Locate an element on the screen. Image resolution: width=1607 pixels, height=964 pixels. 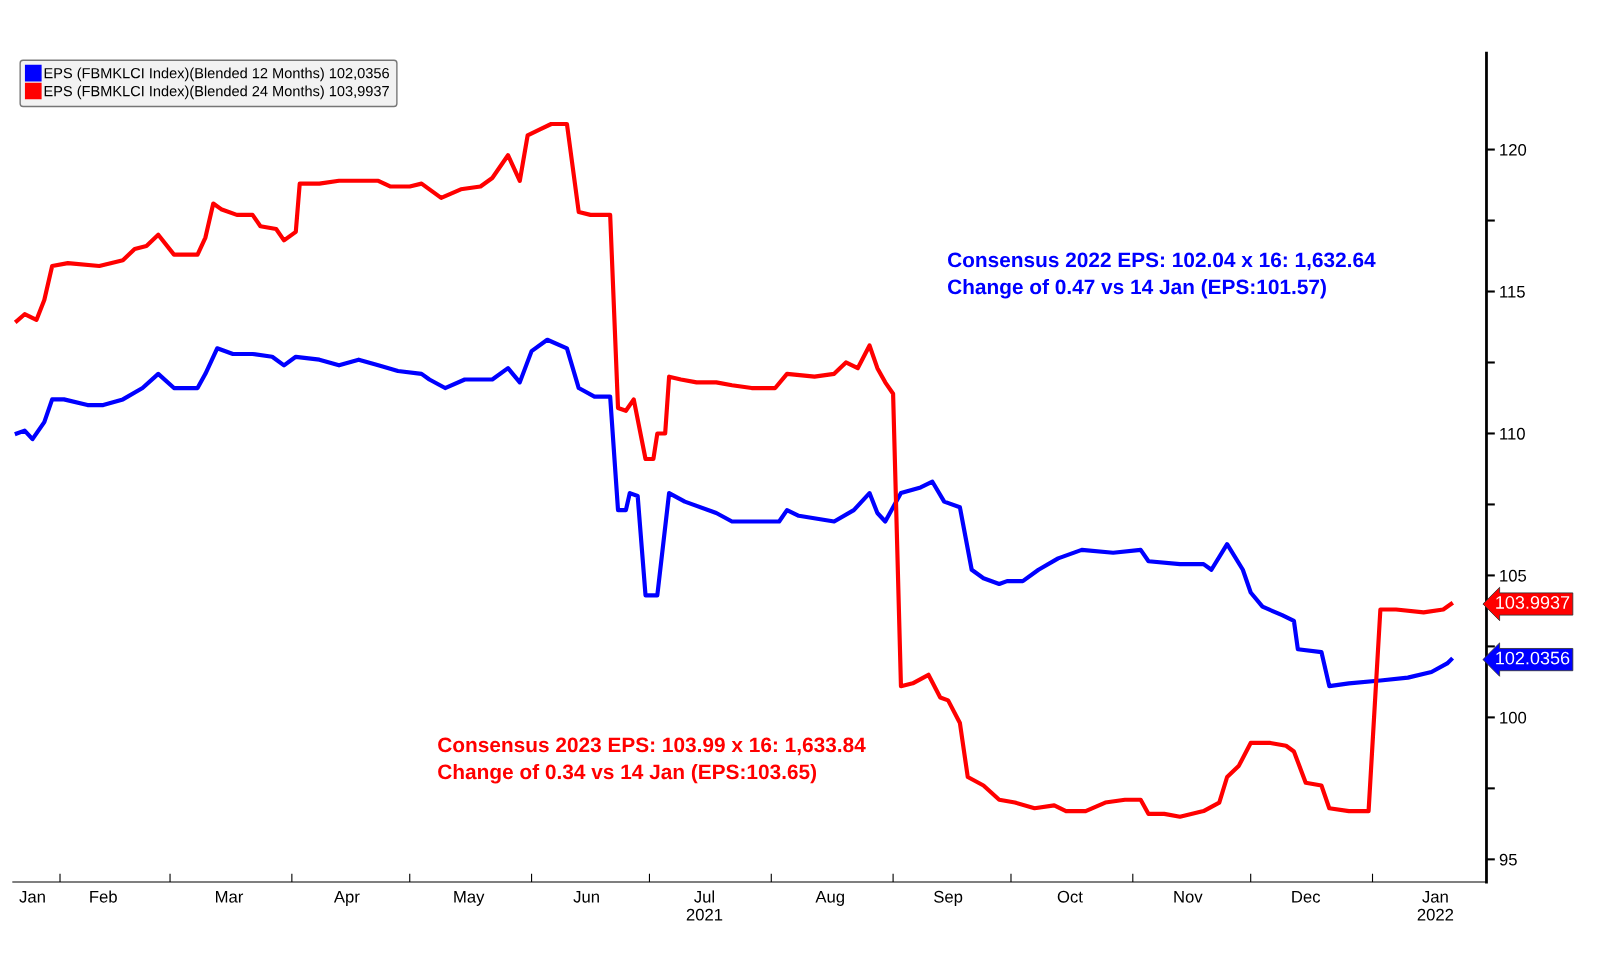
x-tick-label: Apr is located at coordinates (346, 898).